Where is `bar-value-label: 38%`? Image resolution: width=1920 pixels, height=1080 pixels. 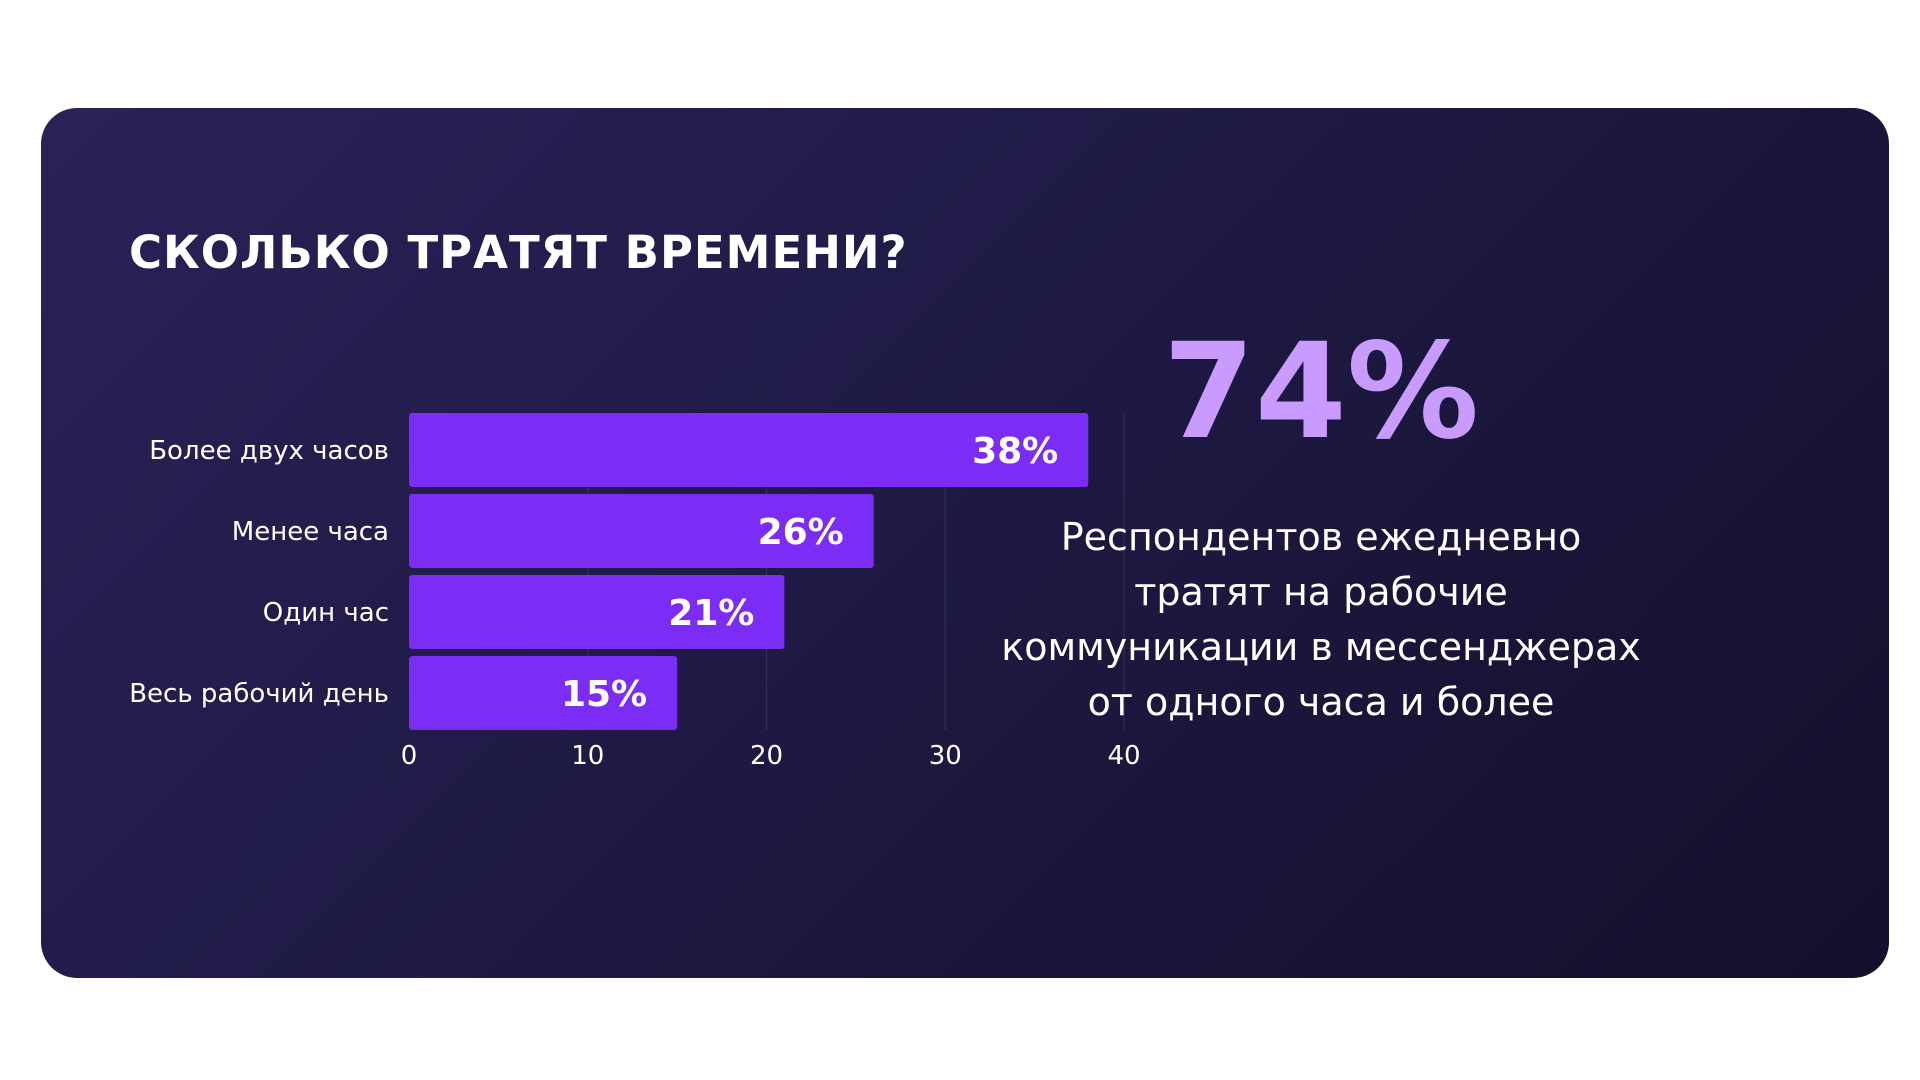 bar-value-label: 38% is located at coordinates (1015, 451).